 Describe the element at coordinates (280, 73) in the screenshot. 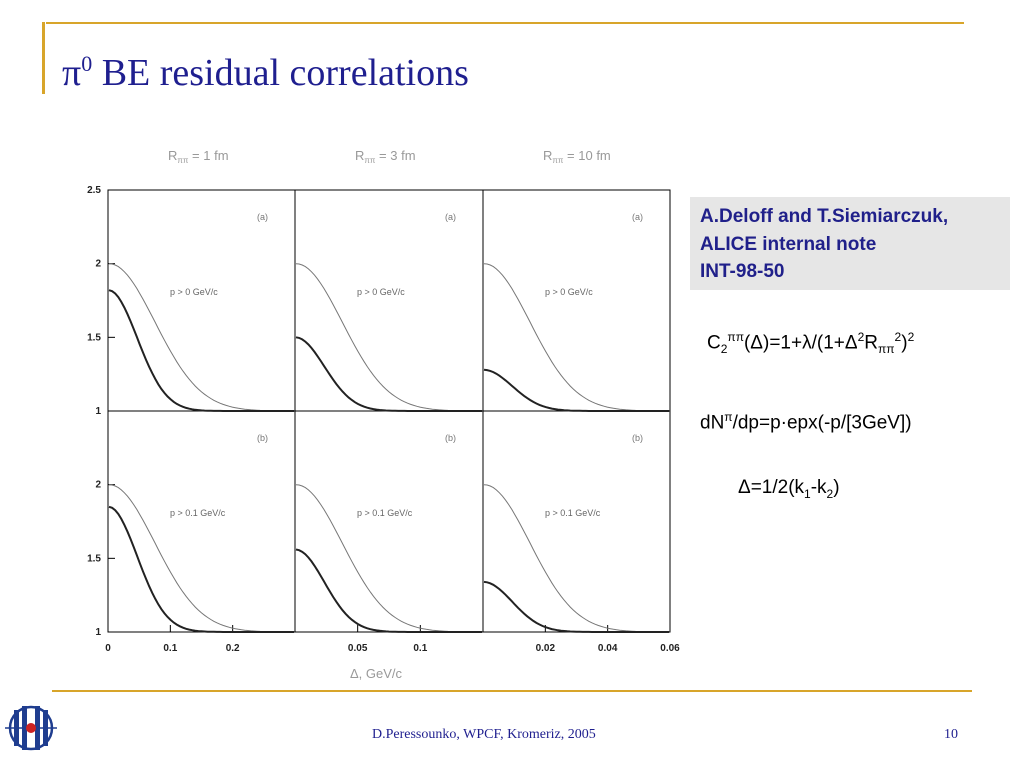

I see `title-text: BE residual correlations` at that location.